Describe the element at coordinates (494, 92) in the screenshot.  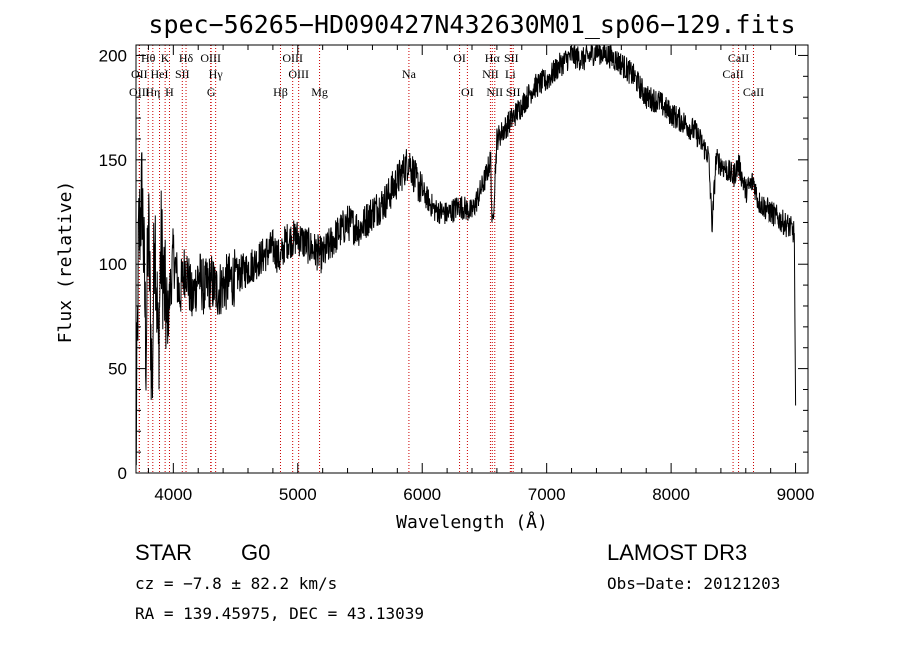
I see `line-label-21: NII` at that location.